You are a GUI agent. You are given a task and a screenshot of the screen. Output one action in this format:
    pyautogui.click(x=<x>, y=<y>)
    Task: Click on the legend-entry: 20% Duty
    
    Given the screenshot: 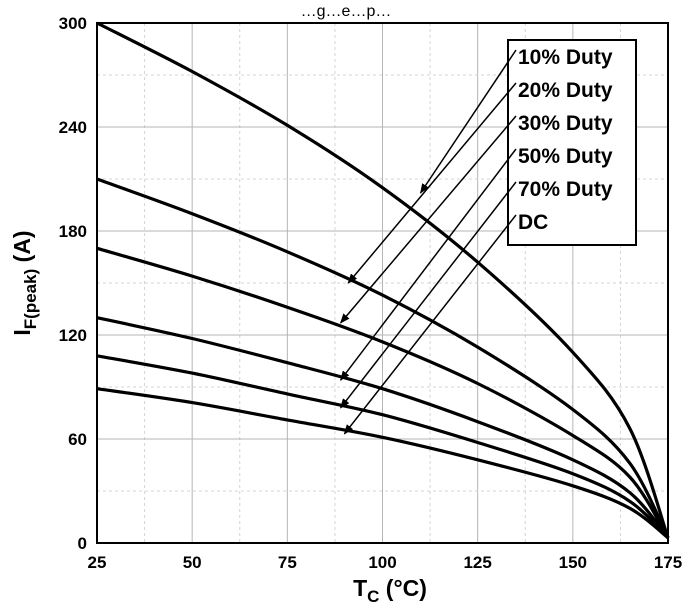 What is the action you would take?
    pyautogui.click(x=565, y=90)
    